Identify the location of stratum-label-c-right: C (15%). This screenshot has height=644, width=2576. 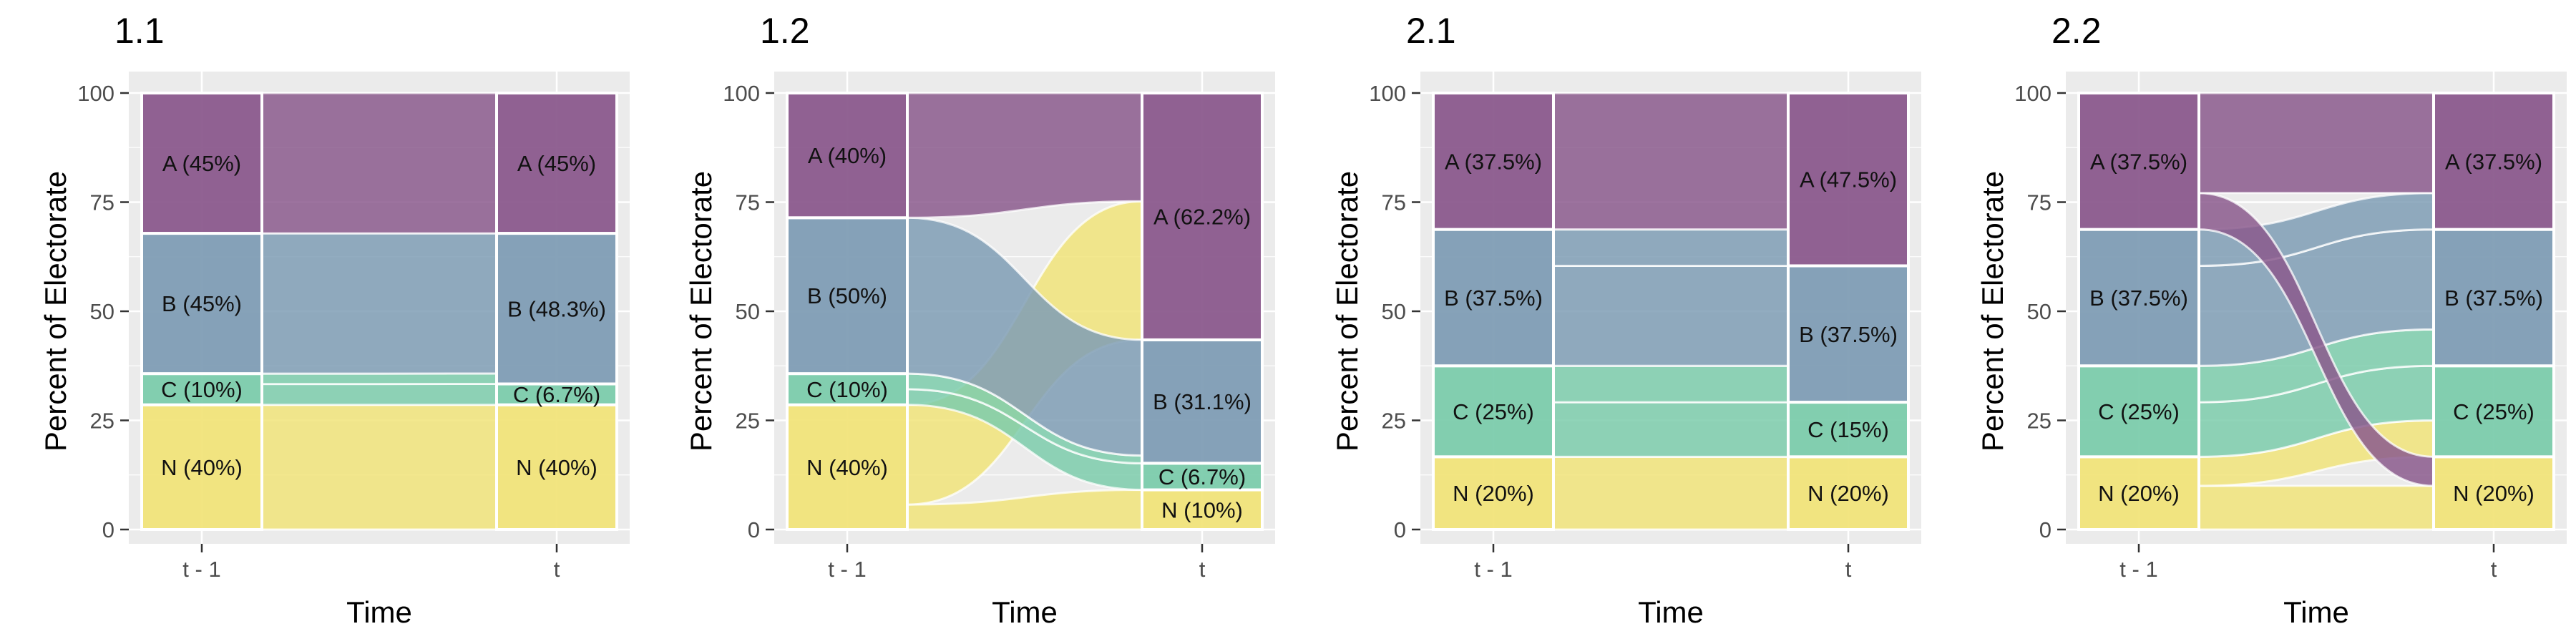
(1848, 429).